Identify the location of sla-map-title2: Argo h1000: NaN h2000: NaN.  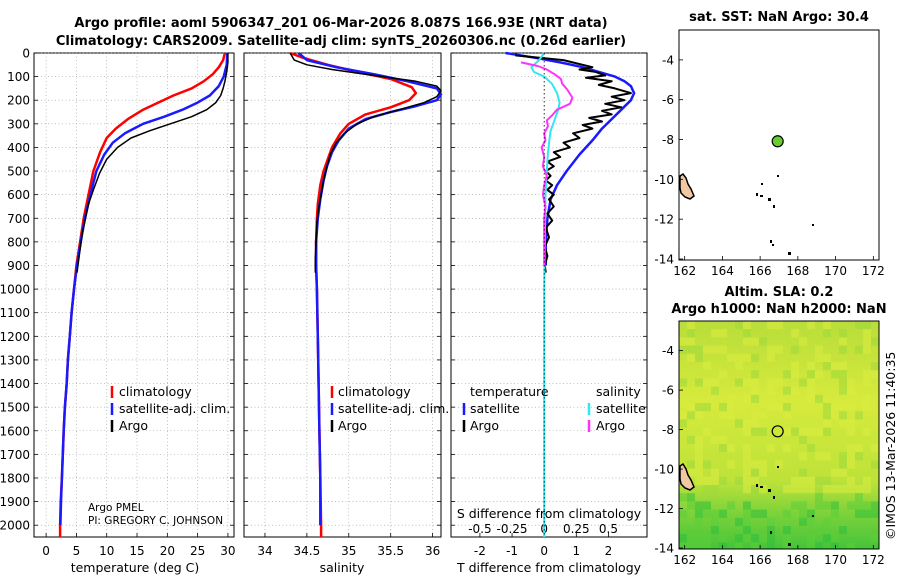
(778, 309).